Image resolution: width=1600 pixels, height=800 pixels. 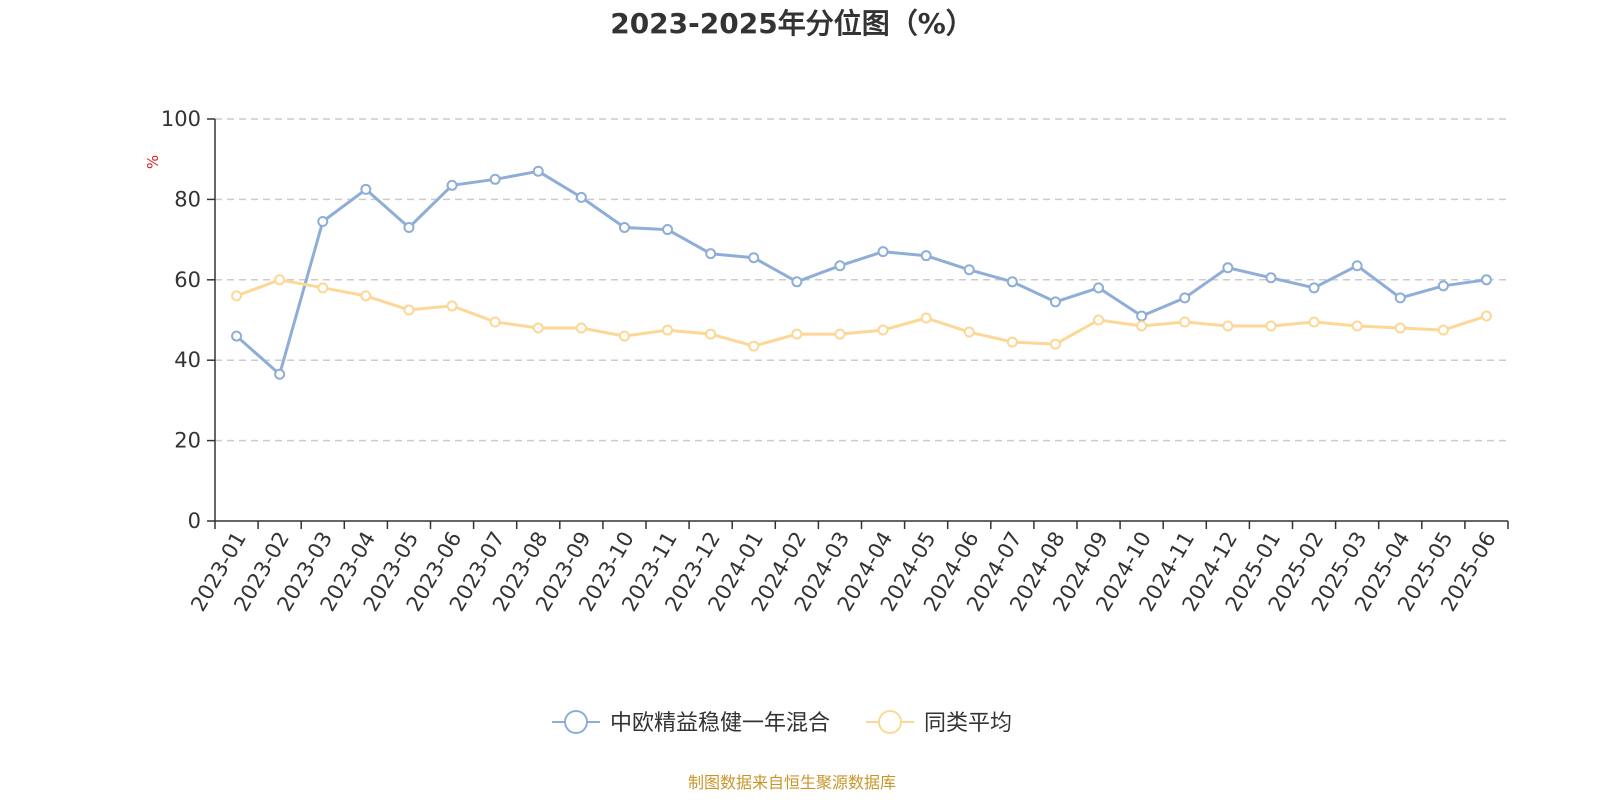 I want to click on chart-title: 2023-2025年分位图（%）, so click(x=792, y=23).